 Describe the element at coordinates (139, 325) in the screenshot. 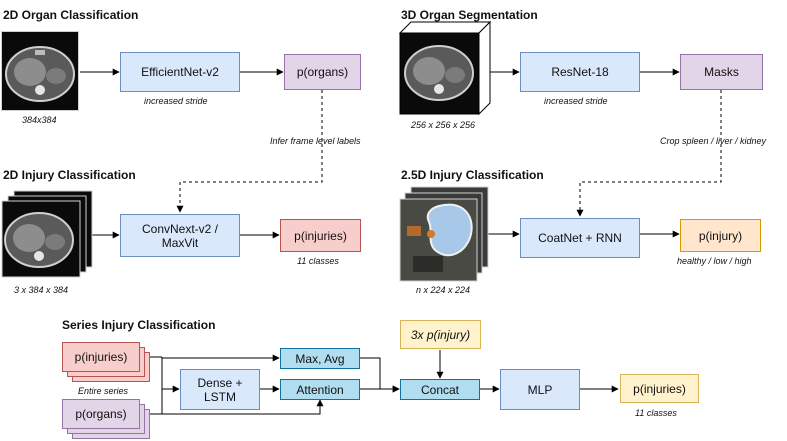

I see `section-title-series-classification: Series Injury Classification` at that location.